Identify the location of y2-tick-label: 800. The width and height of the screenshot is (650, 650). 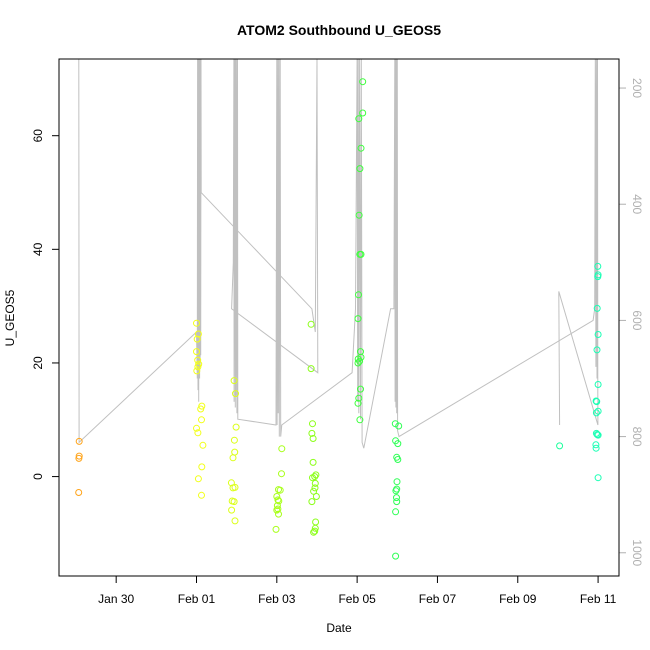
(637, 437).